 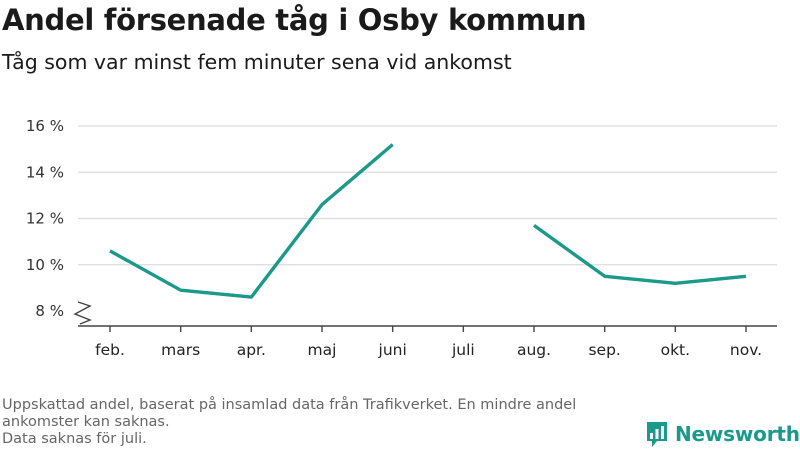 I want to click on x-tick-label: feb., so click(x=110, y=350).